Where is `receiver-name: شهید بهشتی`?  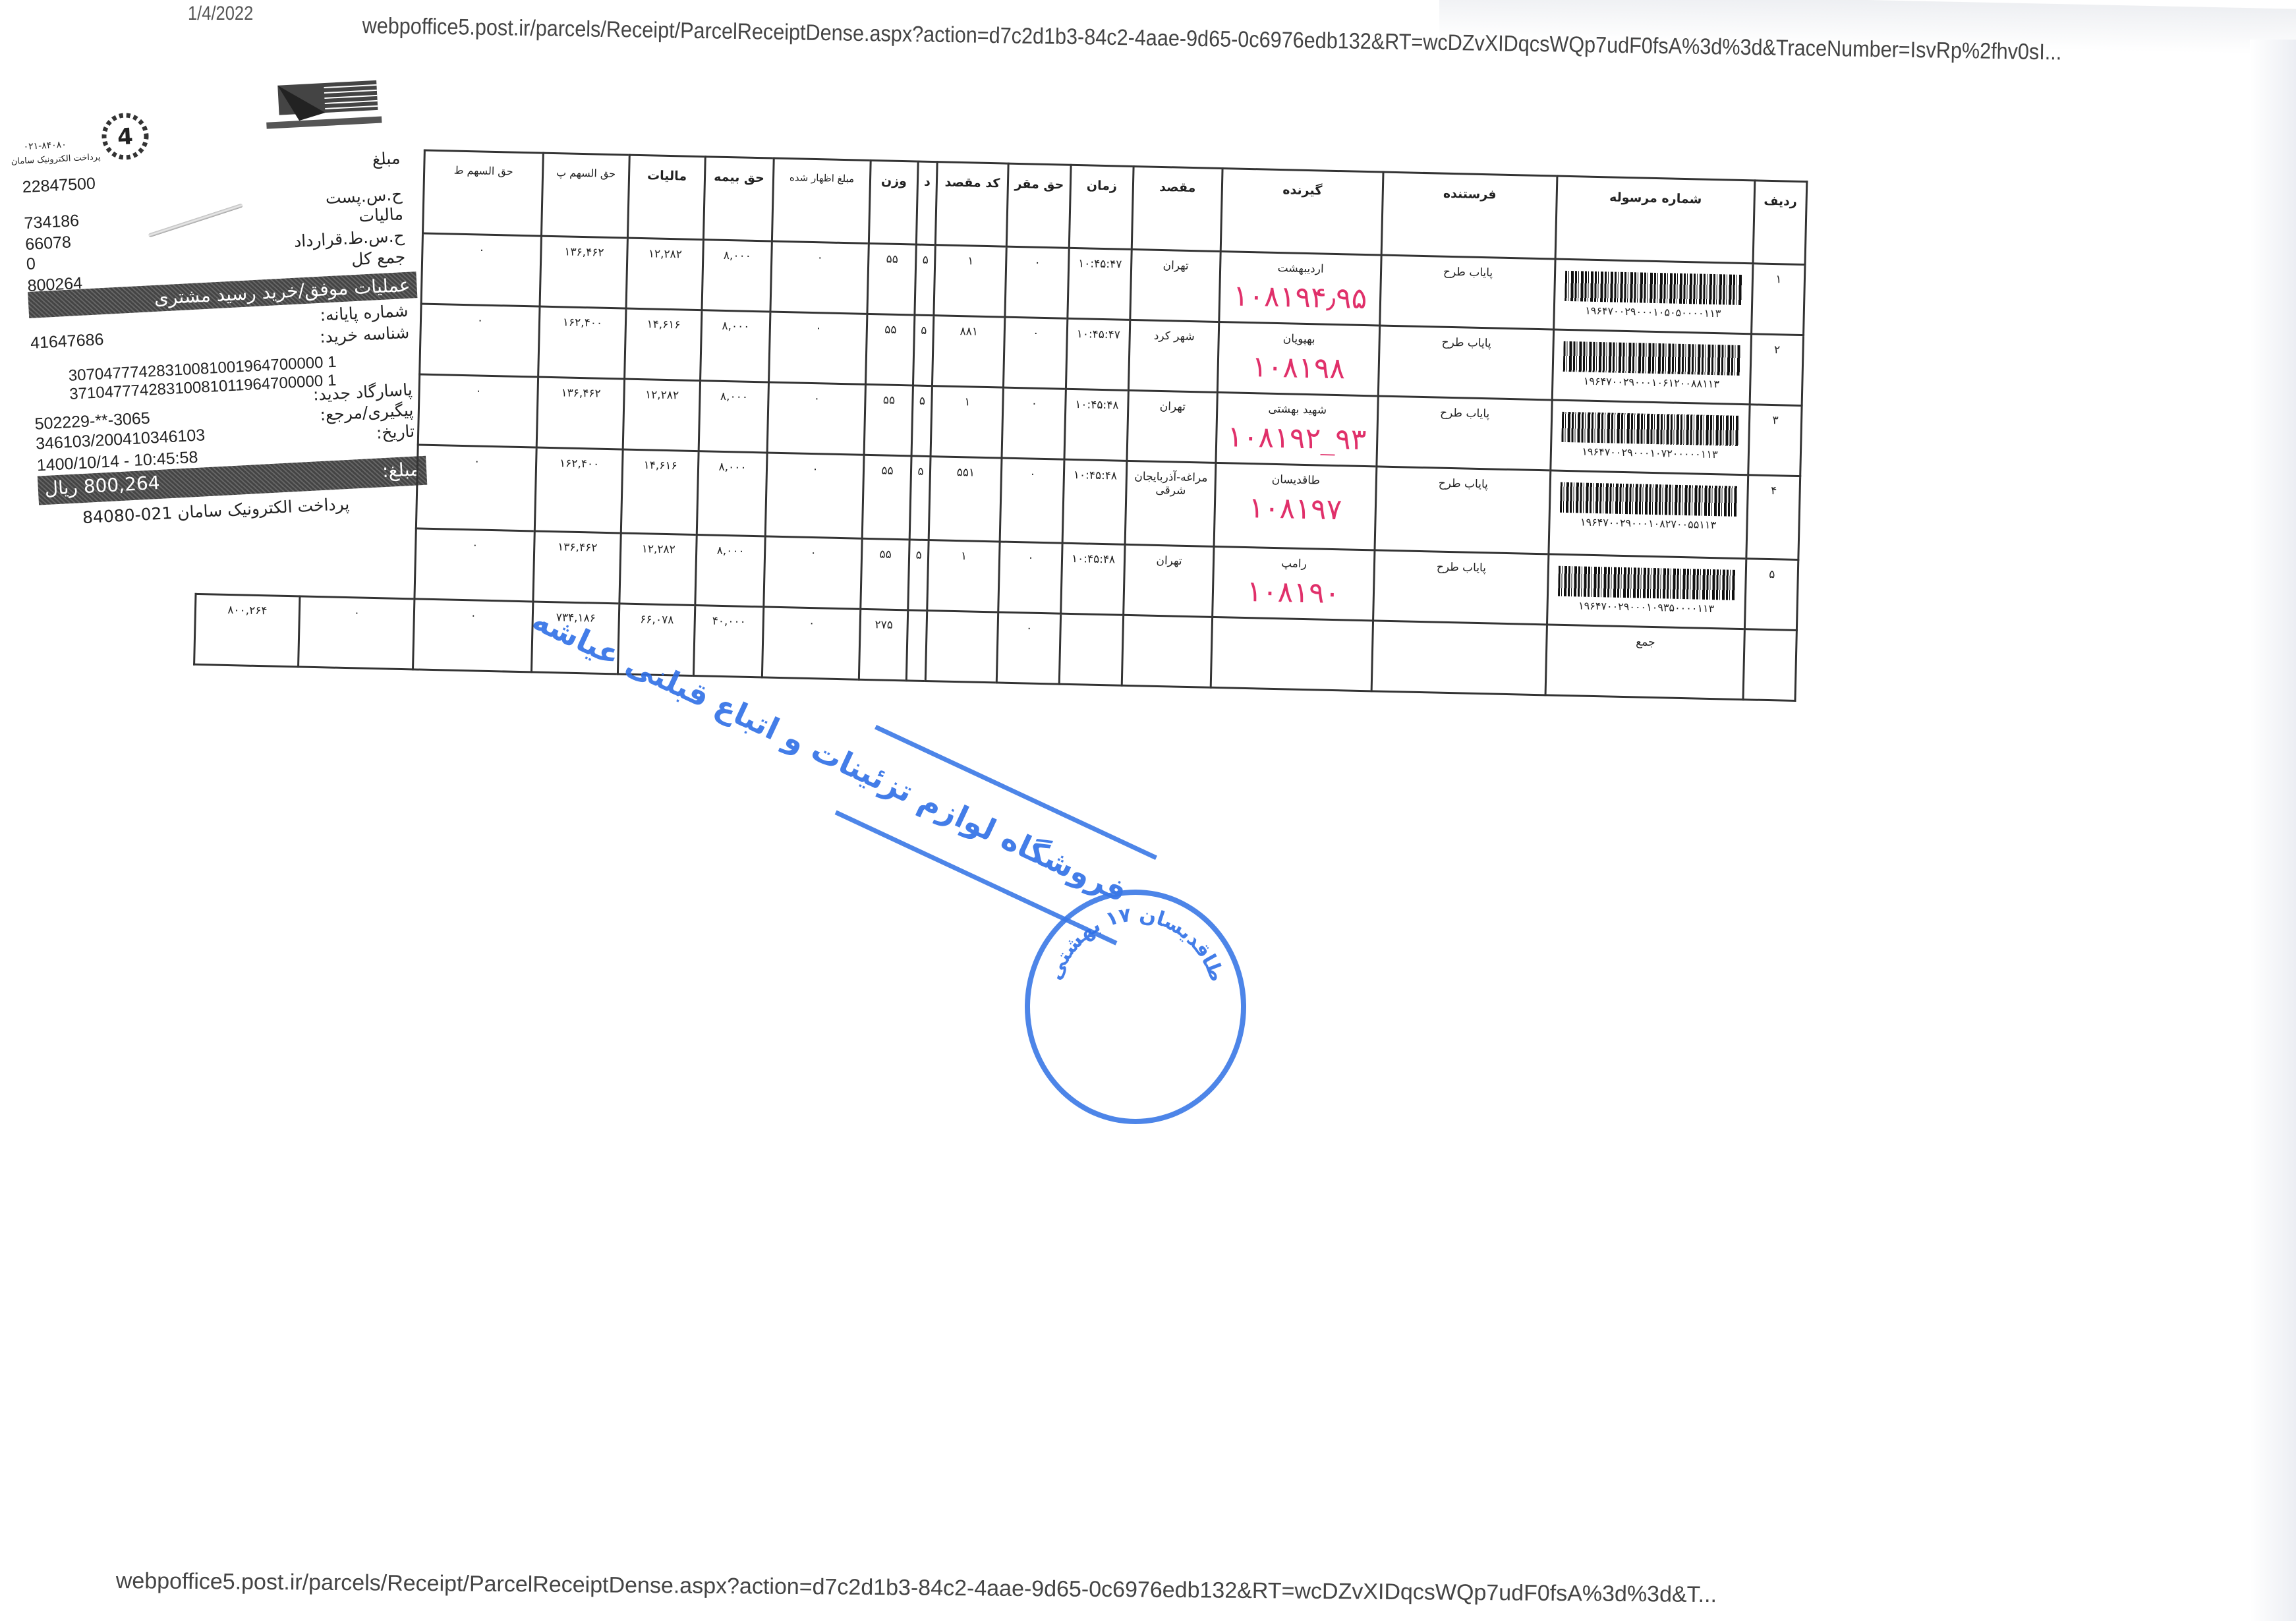 receiver-name: شهید بهشتی is located at coordinates (1297, 409).